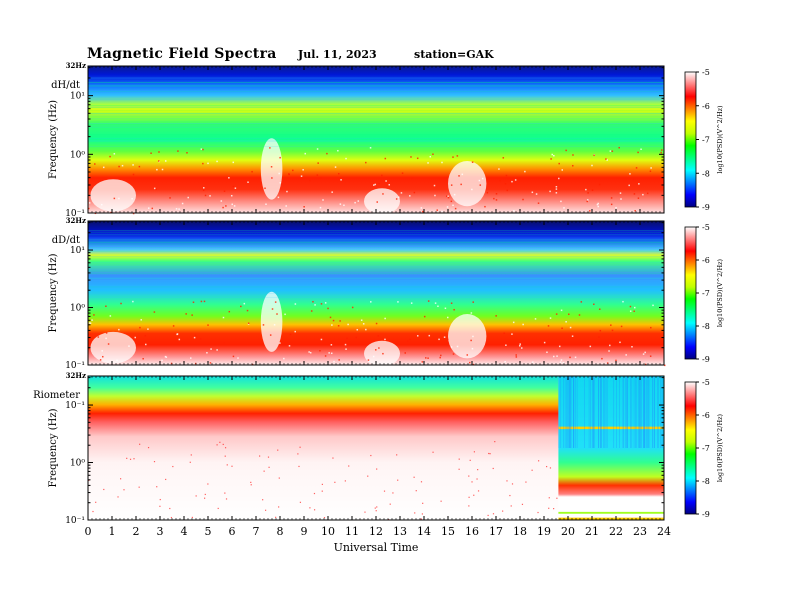  I want to click on colorbar-tick-label: -7, so click(706, 448).